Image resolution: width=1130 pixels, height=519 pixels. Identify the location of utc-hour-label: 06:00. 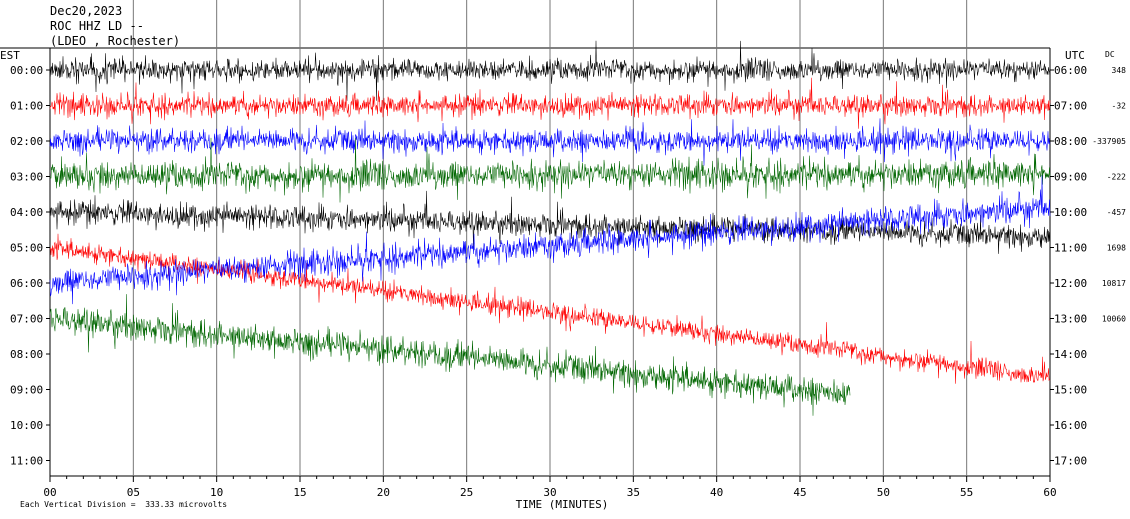
(1070, 70).